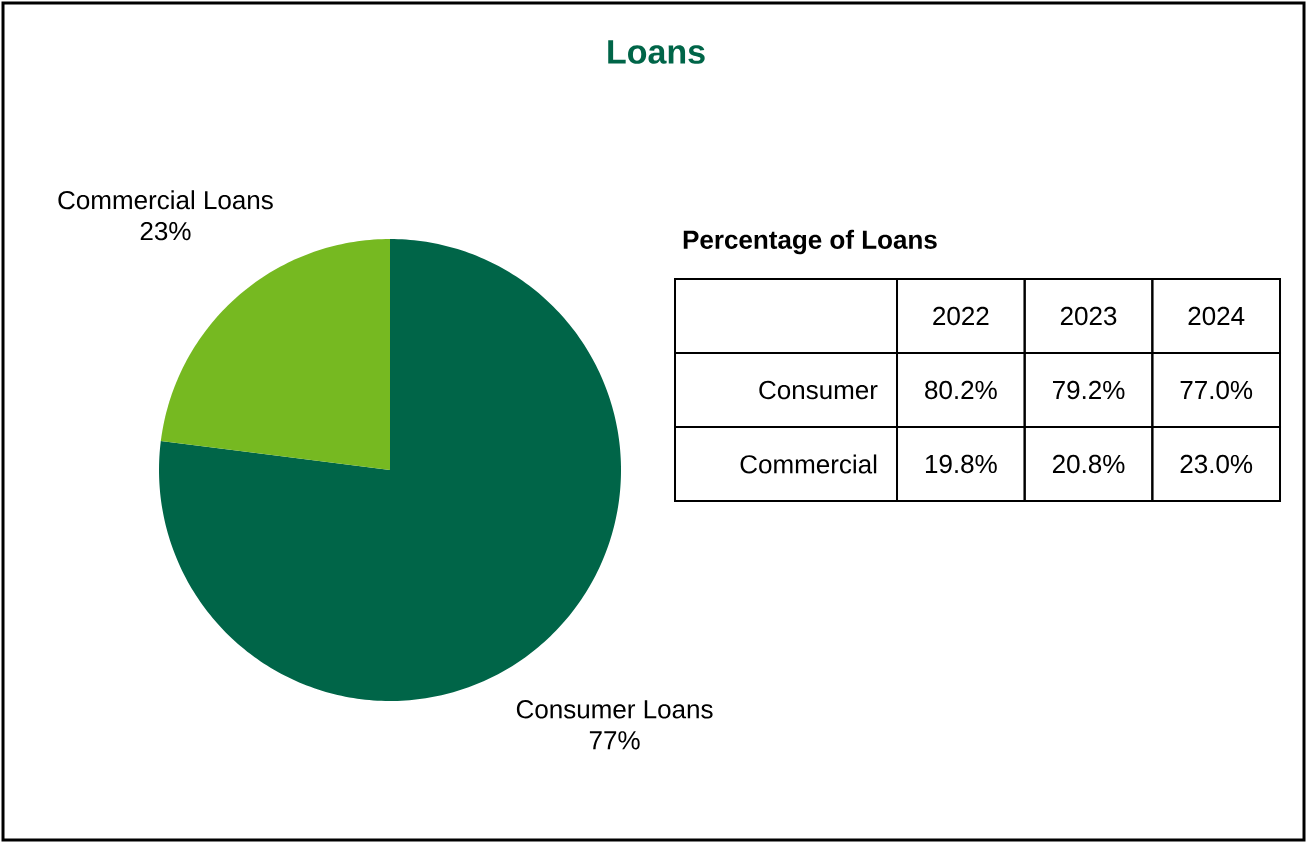  I want to click on text: 19.8%, so click(961, 464).